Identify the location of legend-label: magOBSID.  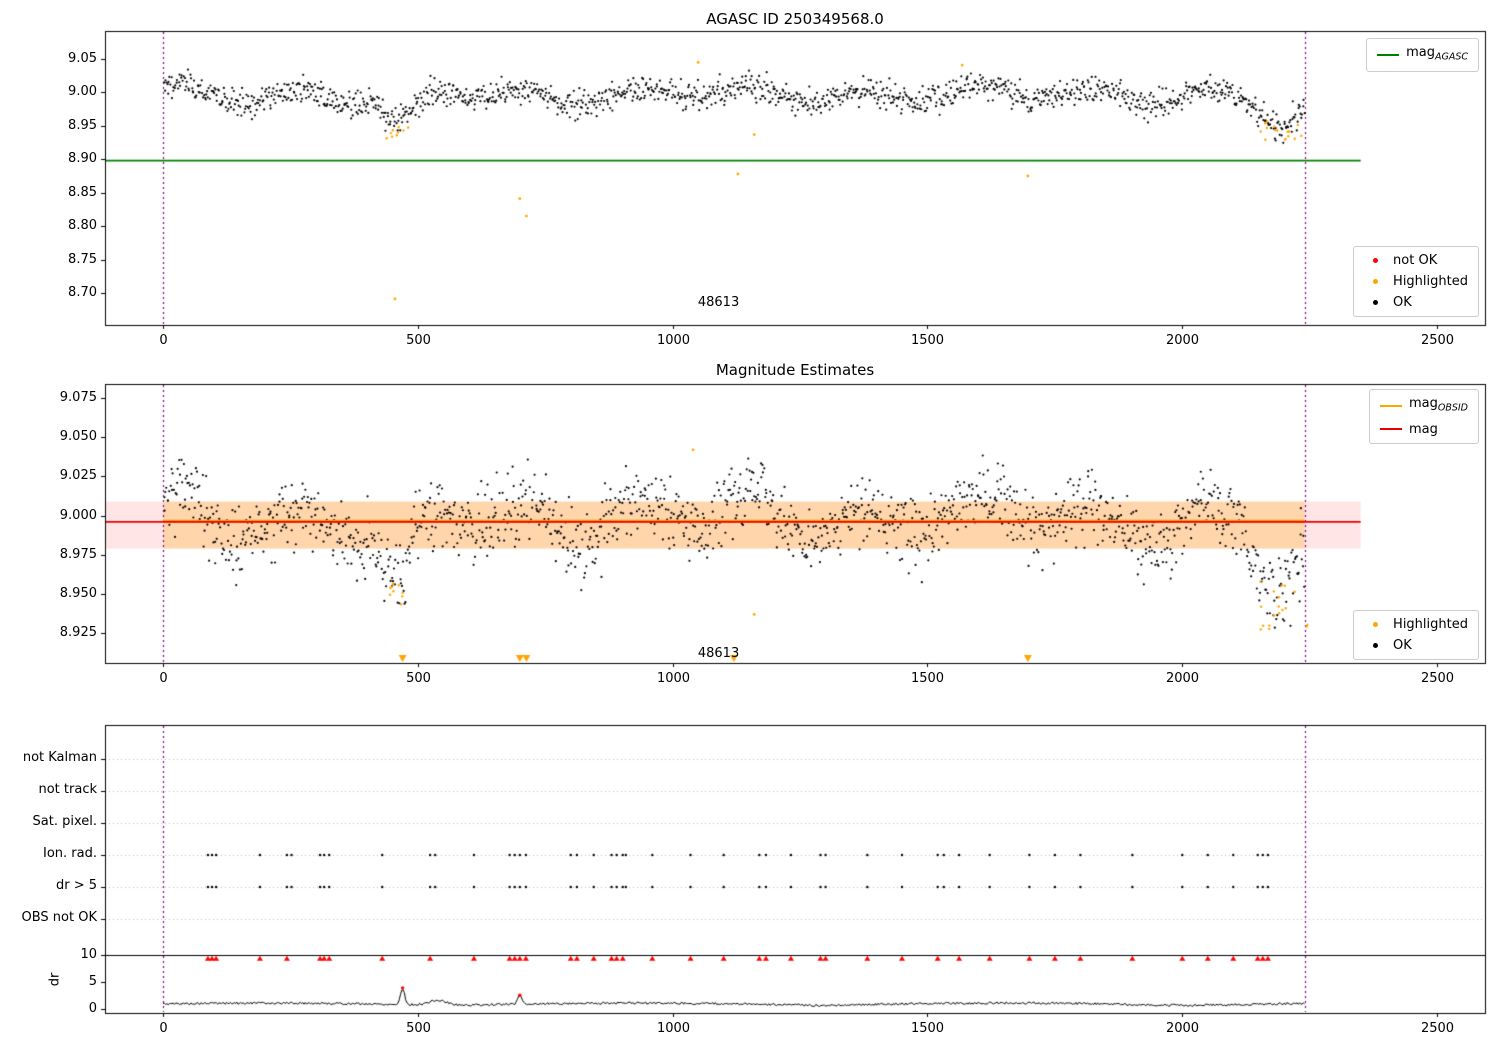
(1438, 405).